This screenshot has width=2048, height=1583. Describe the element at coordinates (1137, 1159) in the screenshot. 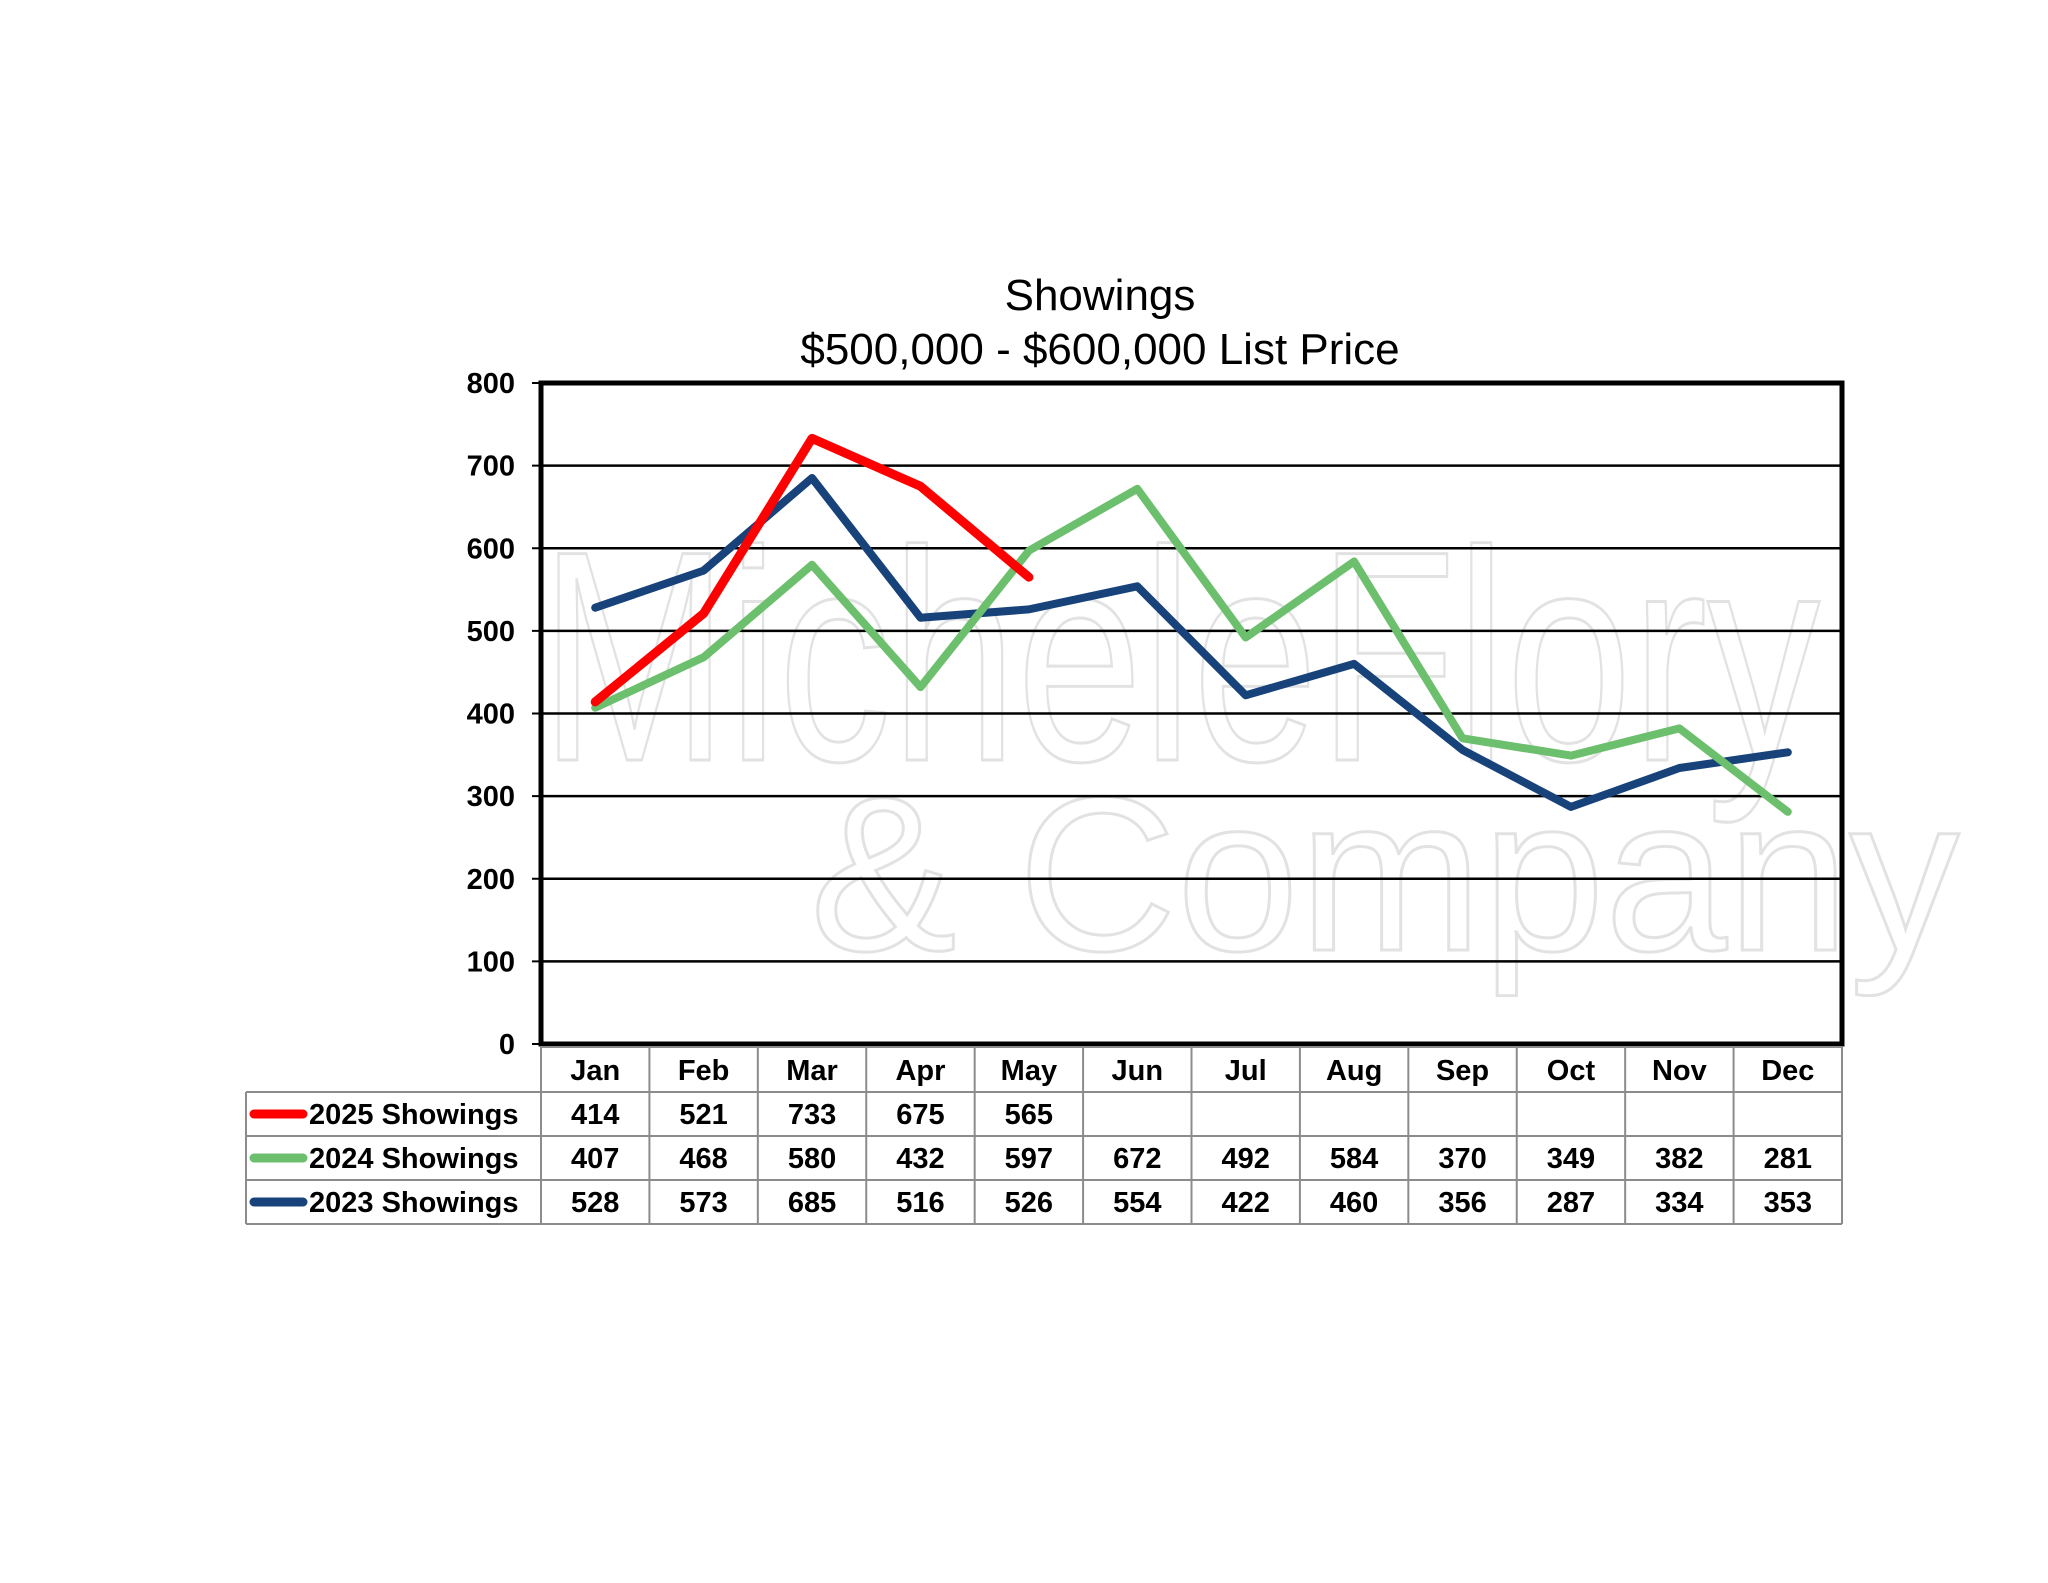

I see `data-label: 672` at that location.